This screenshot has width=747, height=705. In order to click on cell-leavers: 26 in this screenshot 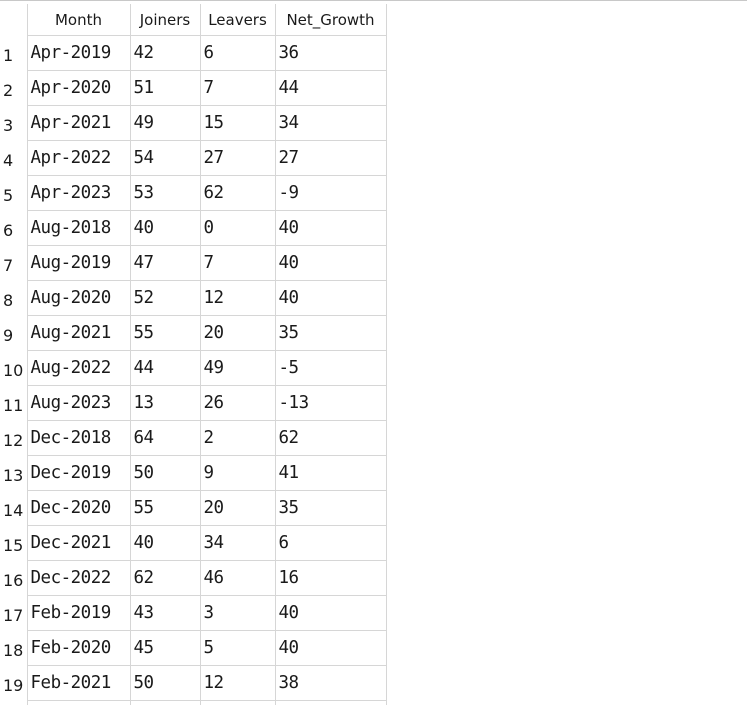, I will do `click(238, 403)`.